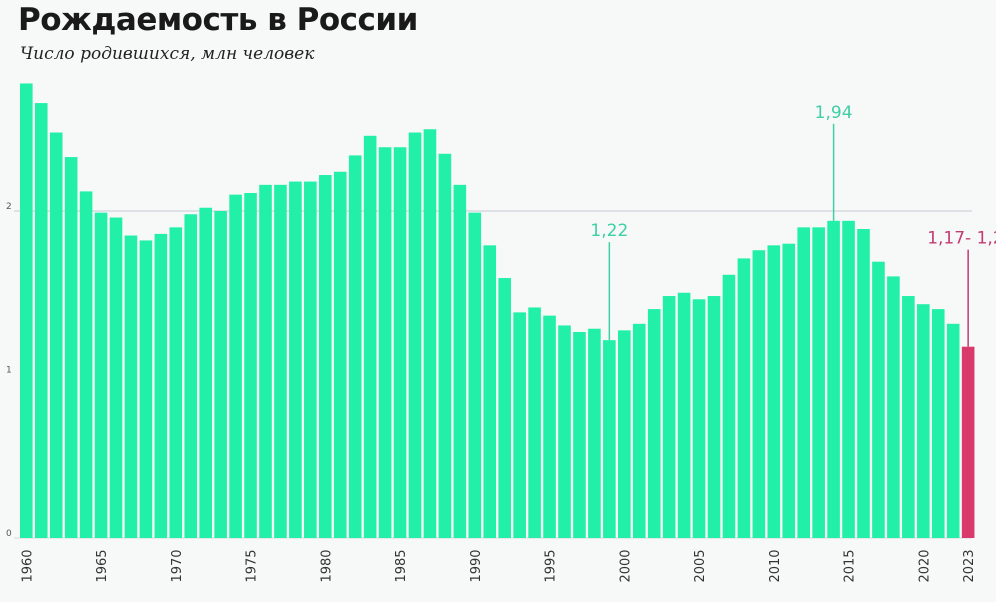 The width and height of the screenshot is (996, 602). I want to click on x-tick-label: 1985, so click(401, 565).